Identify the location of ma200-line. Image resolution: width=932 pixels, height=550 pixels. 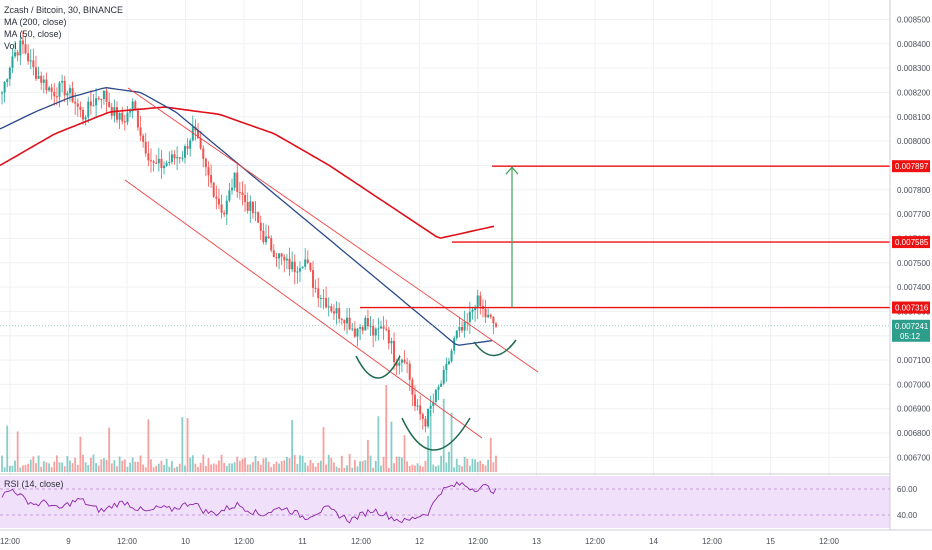
(247, 172).